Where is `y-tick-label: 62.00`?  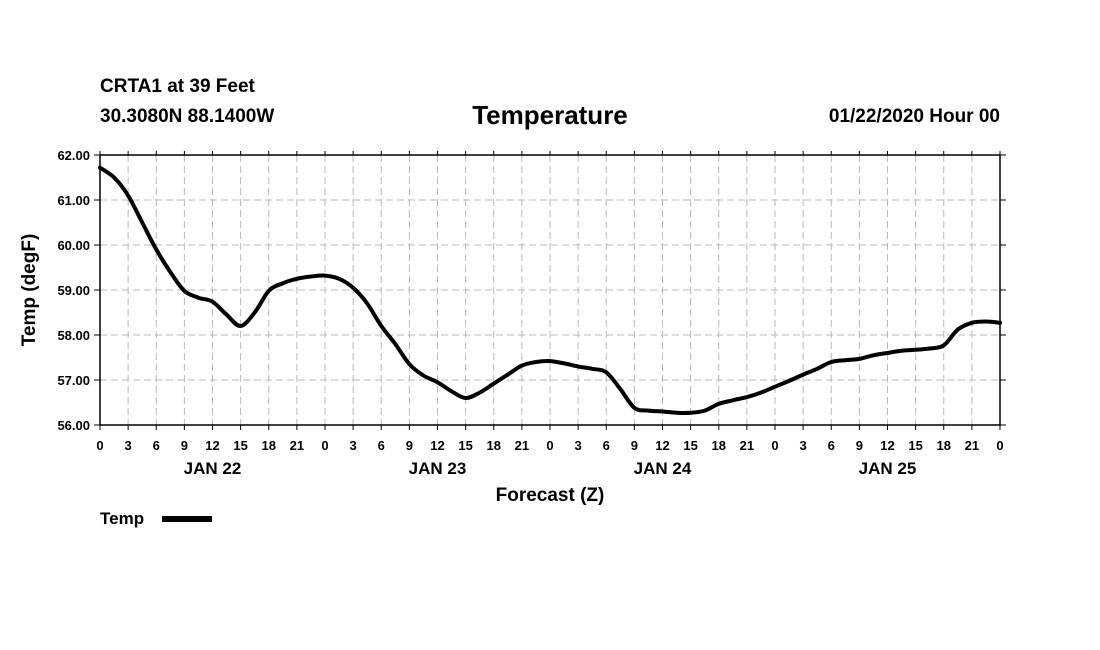 y-tick-label: 62.00 is located at coordinates (73, 155).